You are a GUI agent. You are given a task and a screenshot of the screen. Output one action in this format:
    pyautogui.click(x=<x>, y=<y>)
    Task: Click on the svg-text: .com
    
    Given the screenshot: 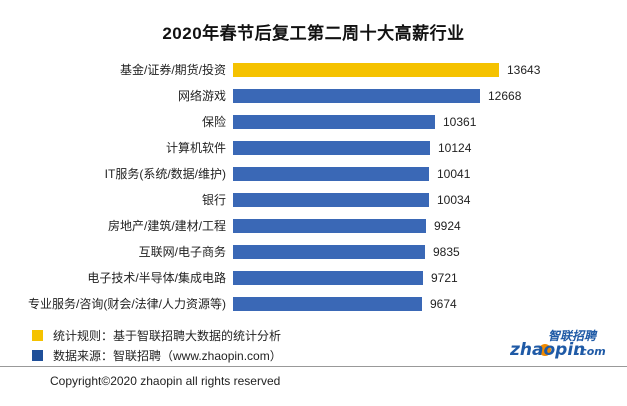 What is the action you would take?
    pyautogui.click(x=591, y=351)
    